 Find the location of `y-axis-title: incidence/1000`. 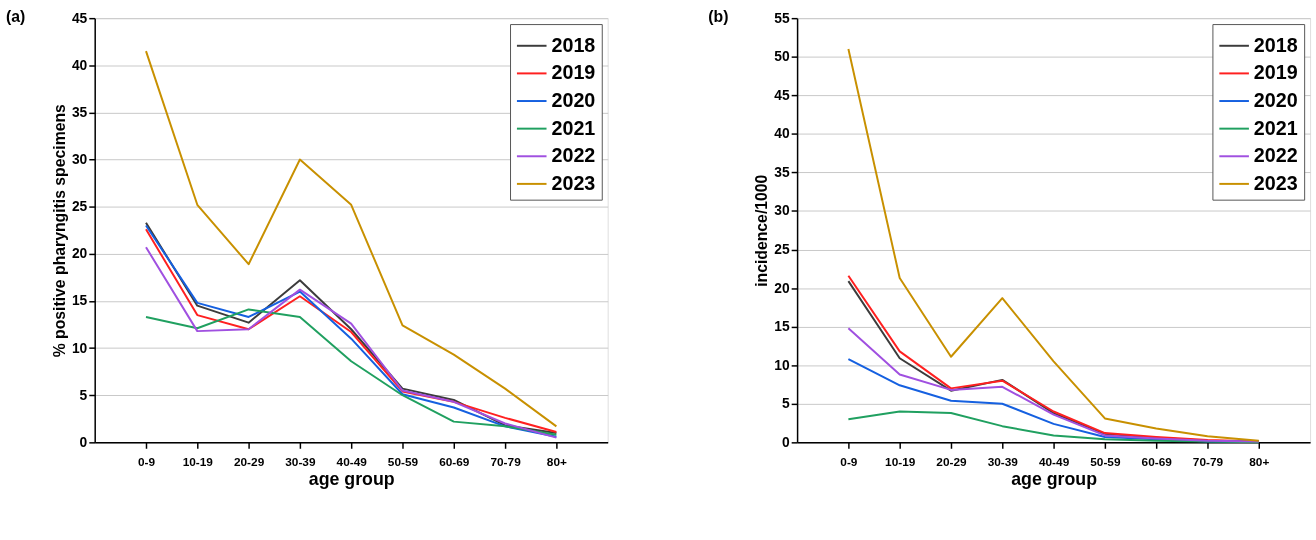

y-axis-title: incidence/1000 is located at coordinates (762, 230).